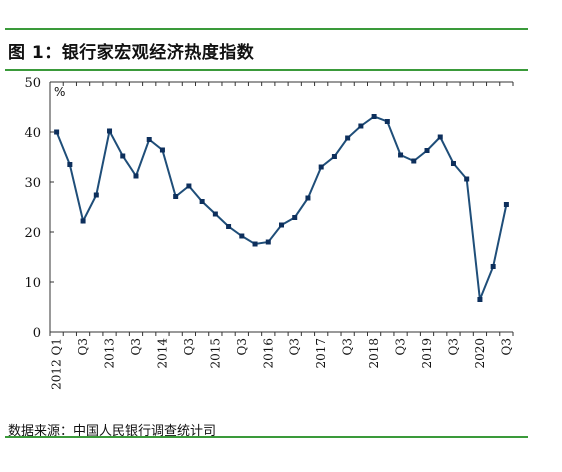 The width and height of the screenshot is (562, 472). What do you see at coordinates (110, 353) in the screenshot?
I see `x-tick-label: 2013` at bounding box center [110, 353].